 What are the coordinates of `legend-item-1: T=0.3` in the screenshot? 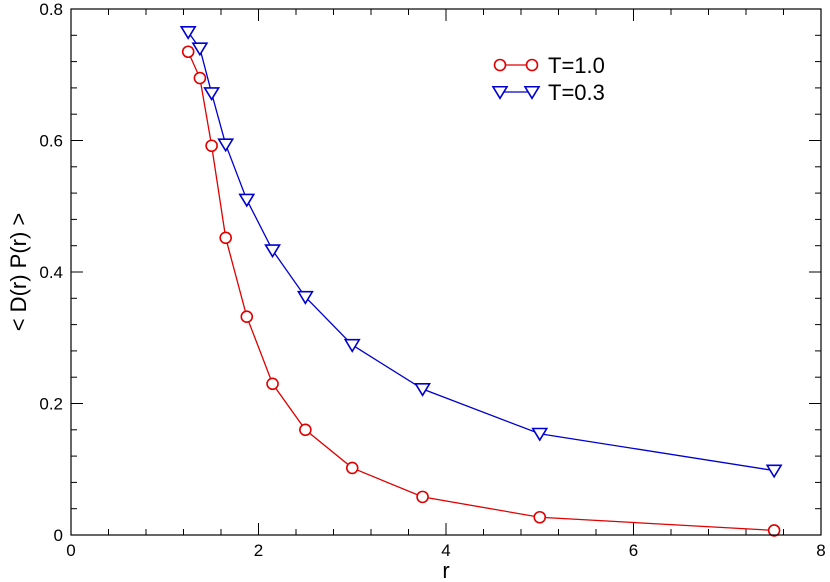 It's located at (548, 92).